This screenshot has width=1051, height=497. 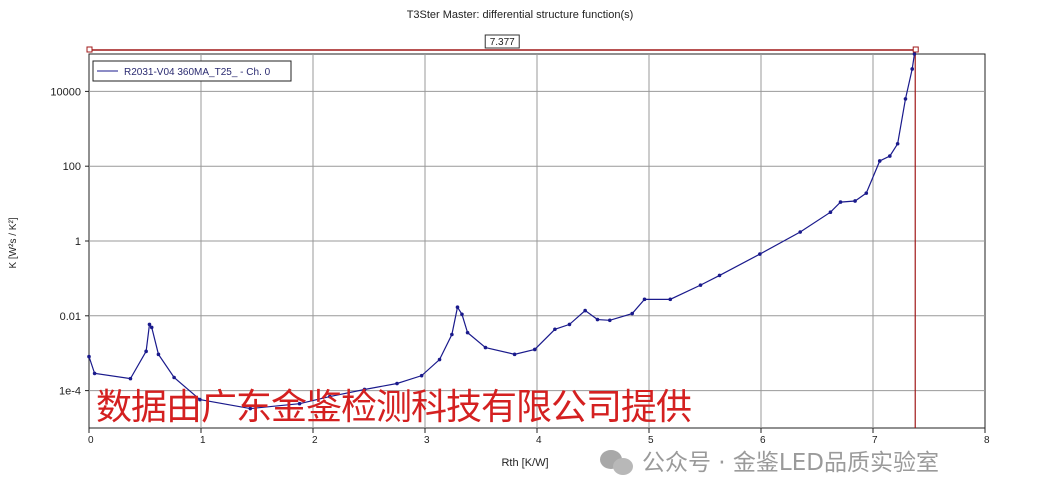 What do you see at coordinates (394, 407) in the screenshot?
I see `watermark-red: 数据由广东金鉴检测科技有限公司提供` at bounding box center [394, 407].